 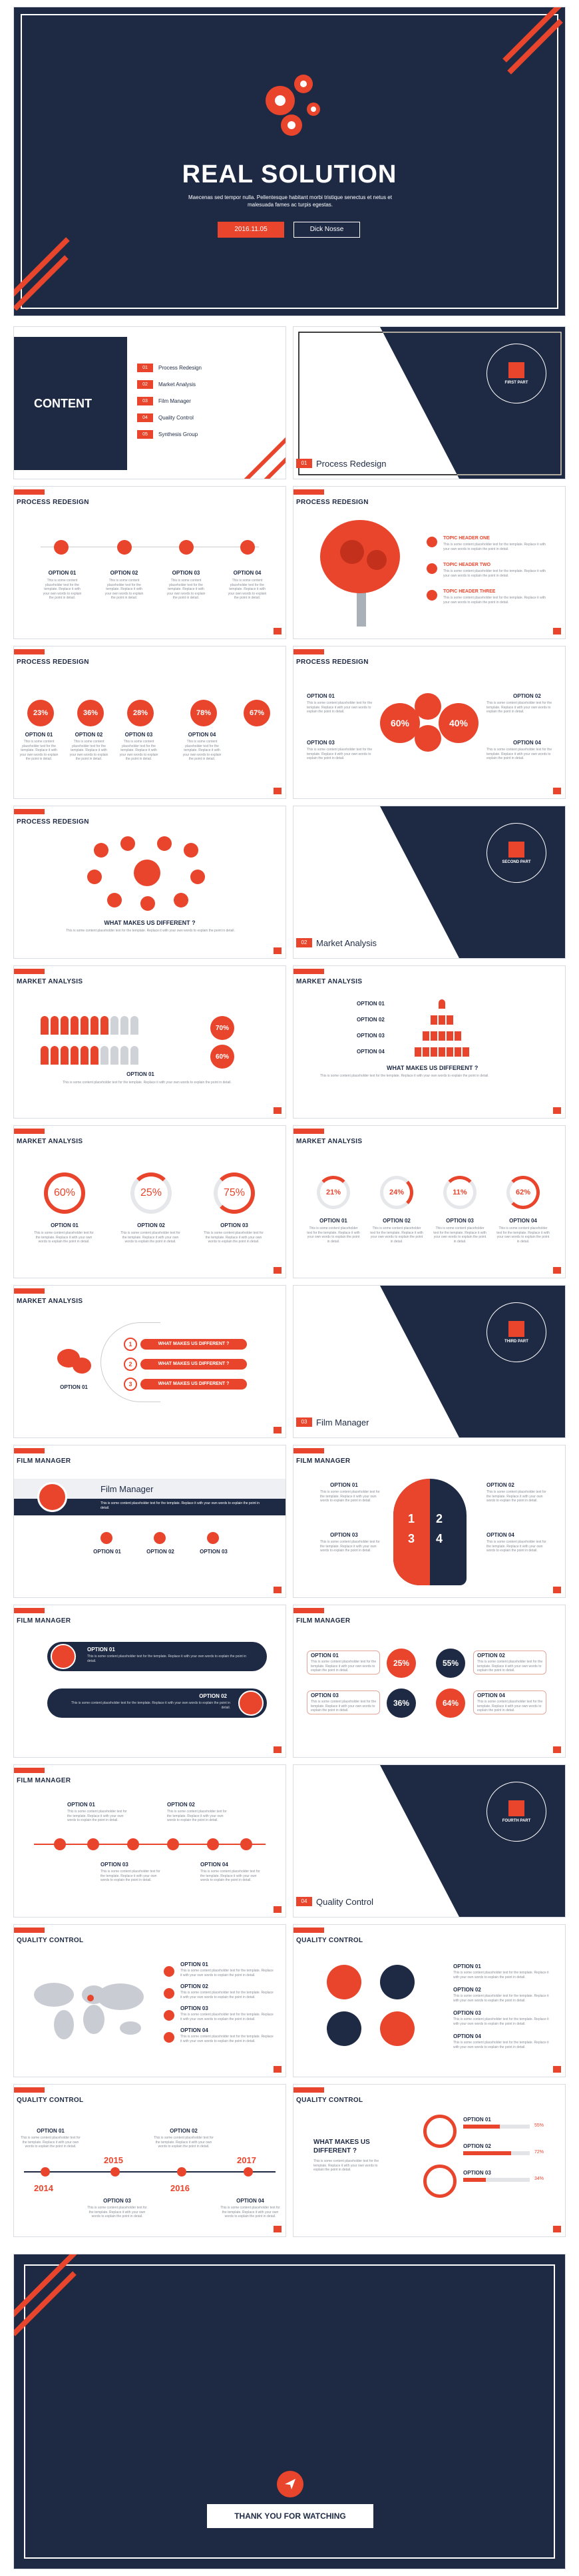 I want to click on doc-icon, so click(x=63, y=1656).